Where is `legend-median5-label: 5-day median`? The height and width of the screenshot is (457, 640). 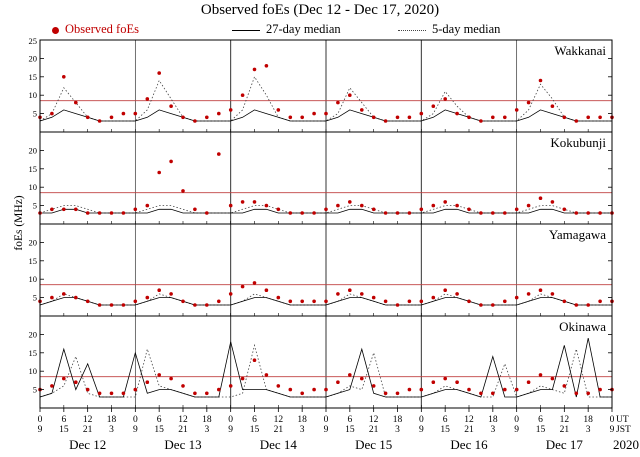 legend-median5-label: 5-day median is located at coordinates (466, 29).